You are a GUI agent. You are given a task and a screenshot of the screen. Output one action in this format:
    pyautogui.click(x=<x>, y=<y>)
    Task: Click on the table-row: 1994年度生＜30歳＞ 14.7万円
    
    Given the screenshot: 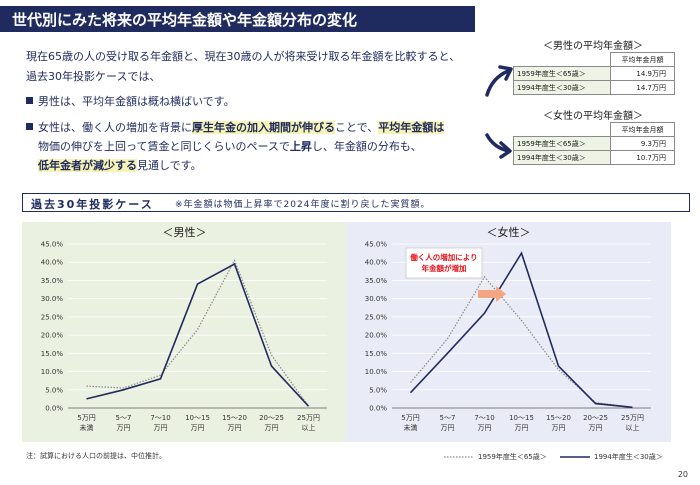 What is the action you would take?
    pyautogui.click(x=594, y=87)
    